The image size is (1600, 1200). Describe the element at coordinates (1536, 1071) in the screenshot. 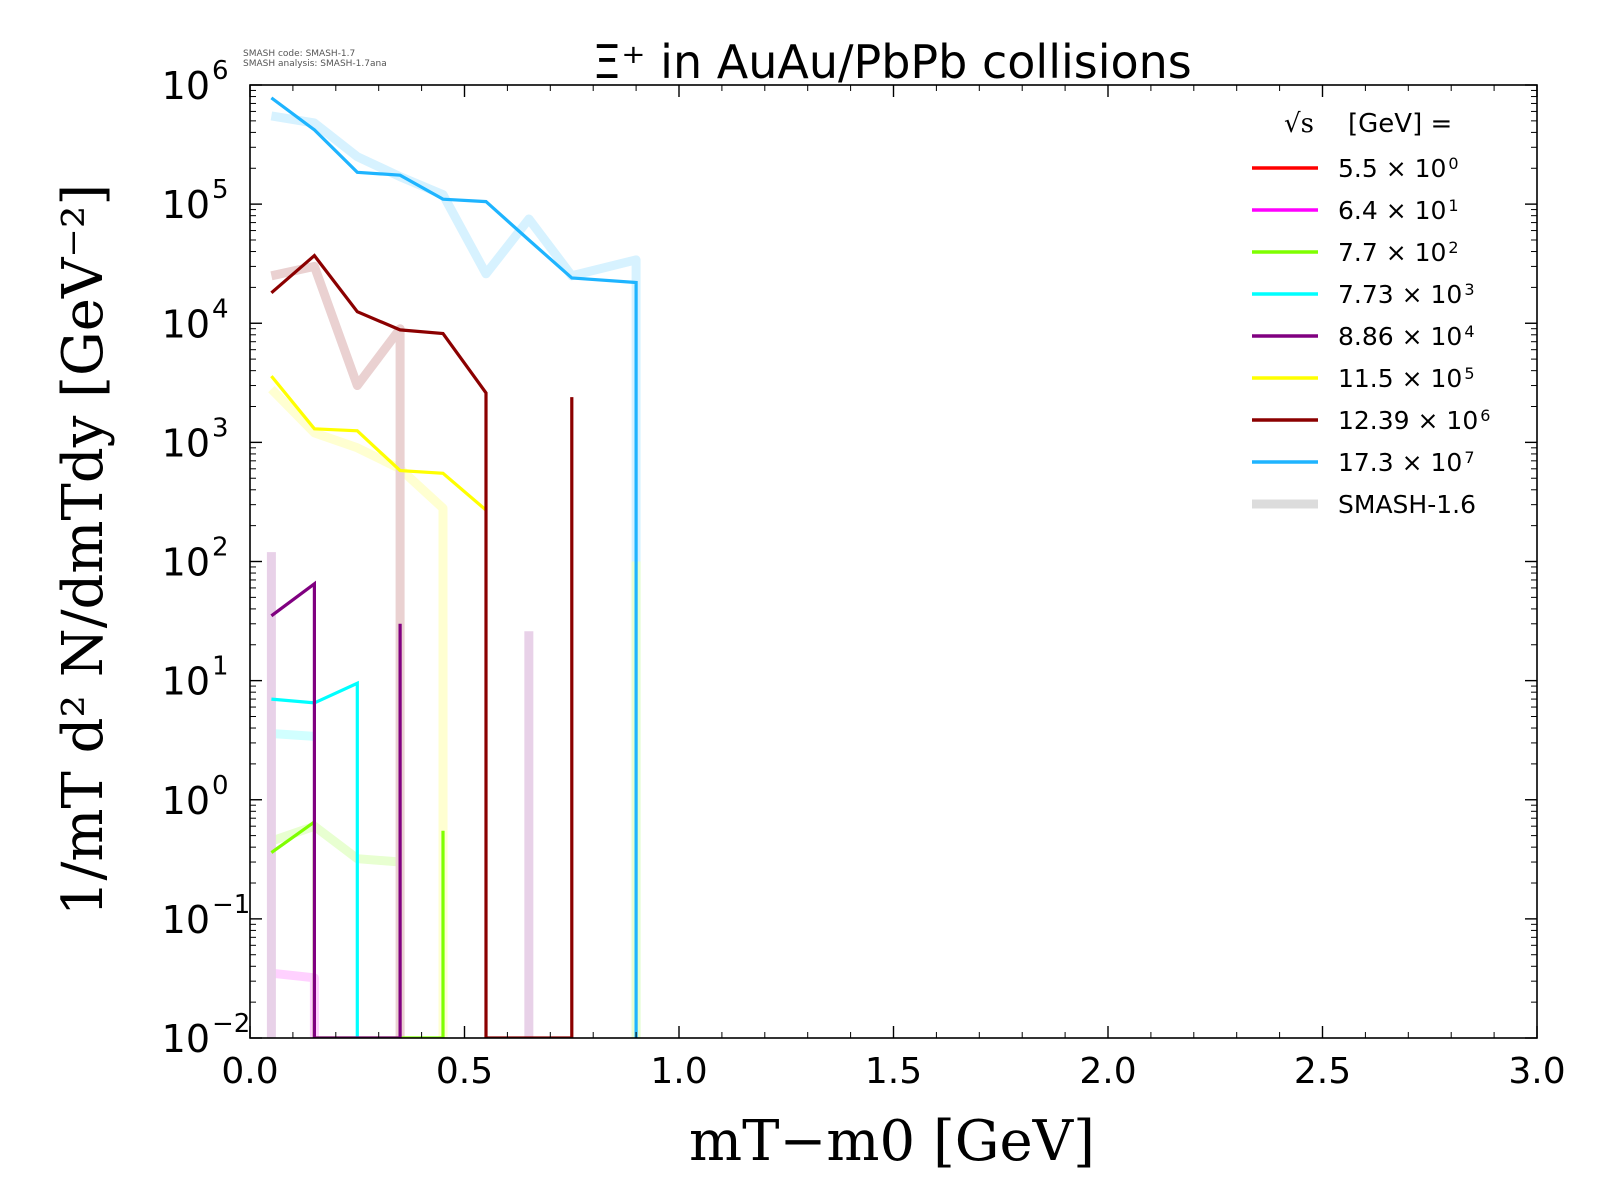

I see `x-tick-label: 3.0` at that location.